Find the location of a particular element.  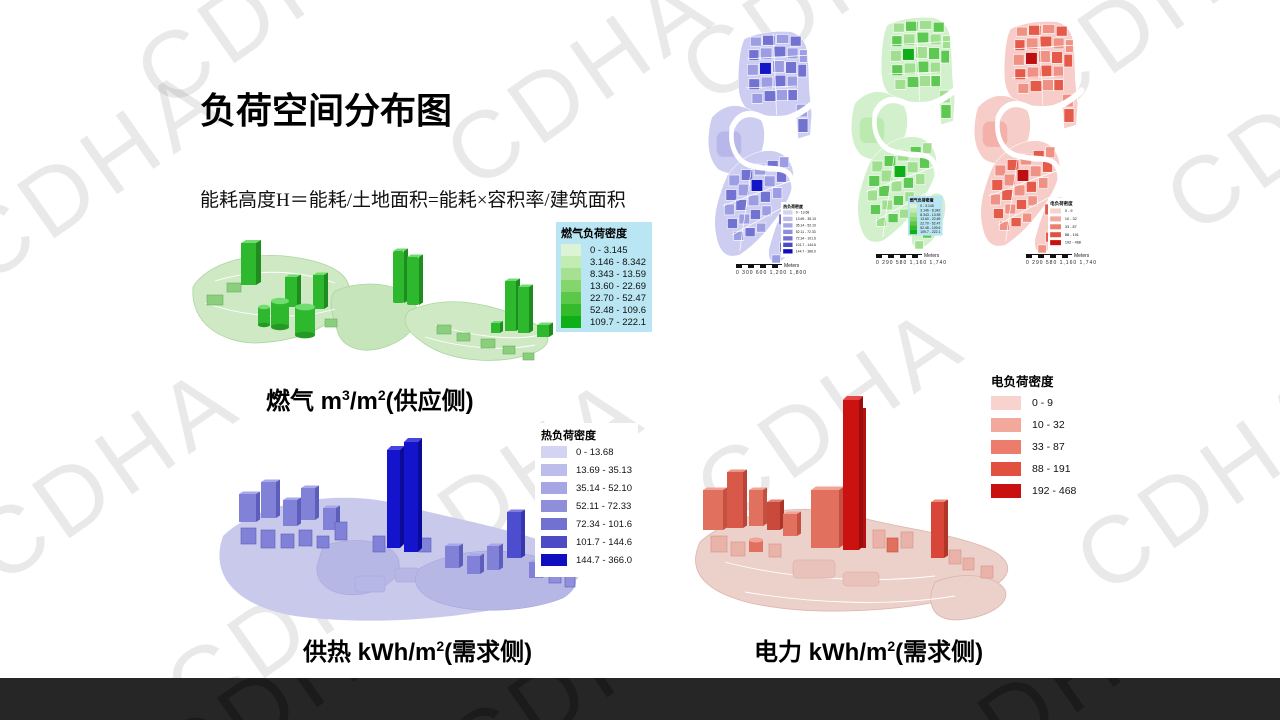

legend-row: 35.14 - 52.10 is located at coordinates (586, 488).